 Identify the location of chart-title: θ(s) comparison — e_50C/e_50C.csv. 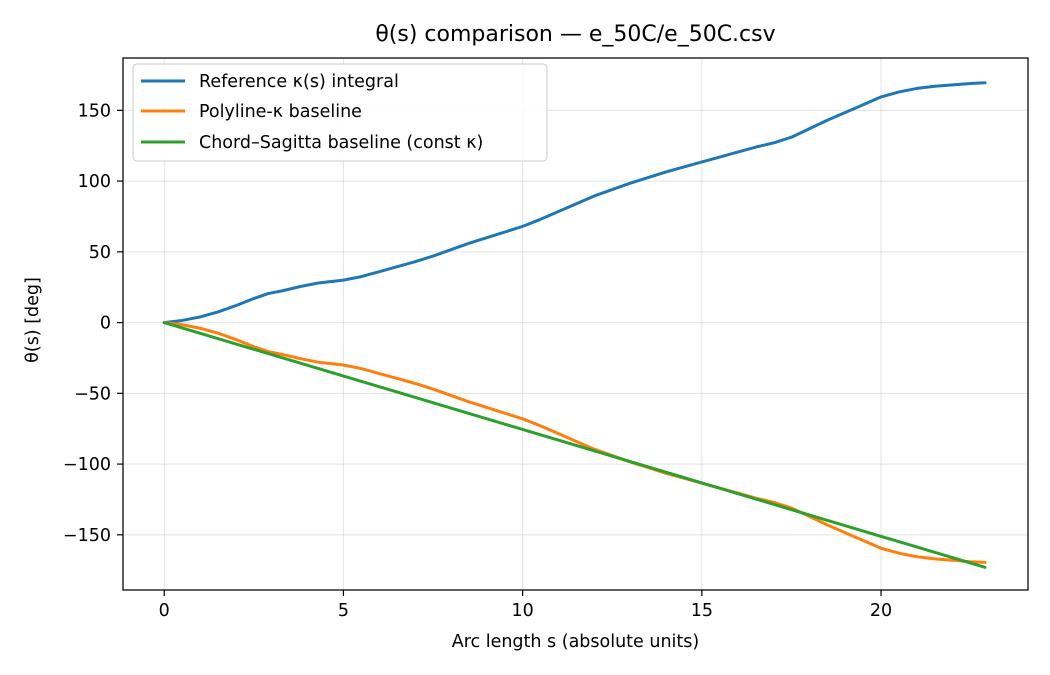
(575, 34).